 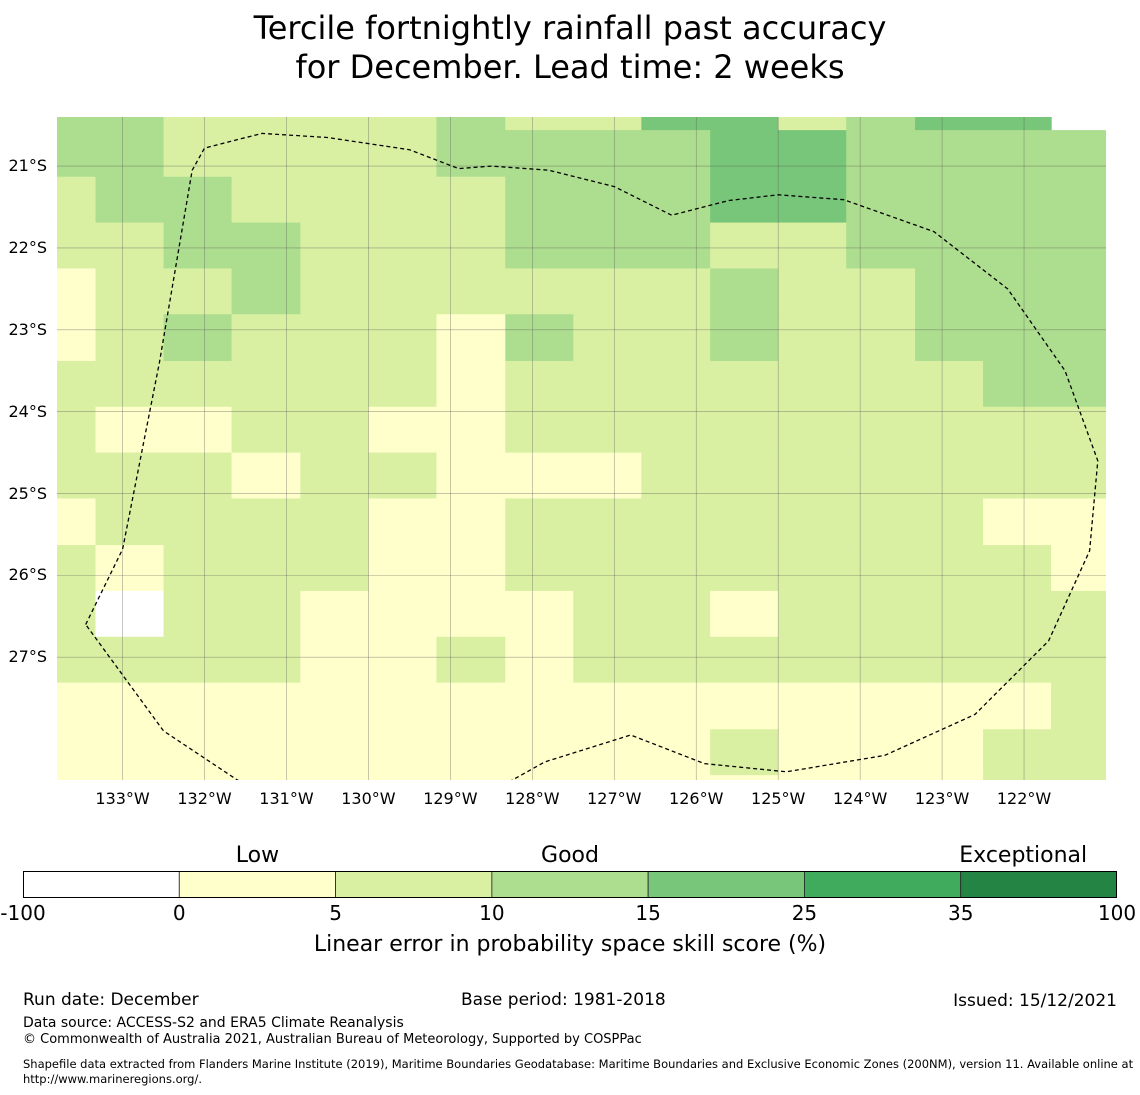 What do you see at coordinates (1023, 855) in the screenshot?
I see `colorbar-category-label: Exceptional` at bounding box center [1023, 855].